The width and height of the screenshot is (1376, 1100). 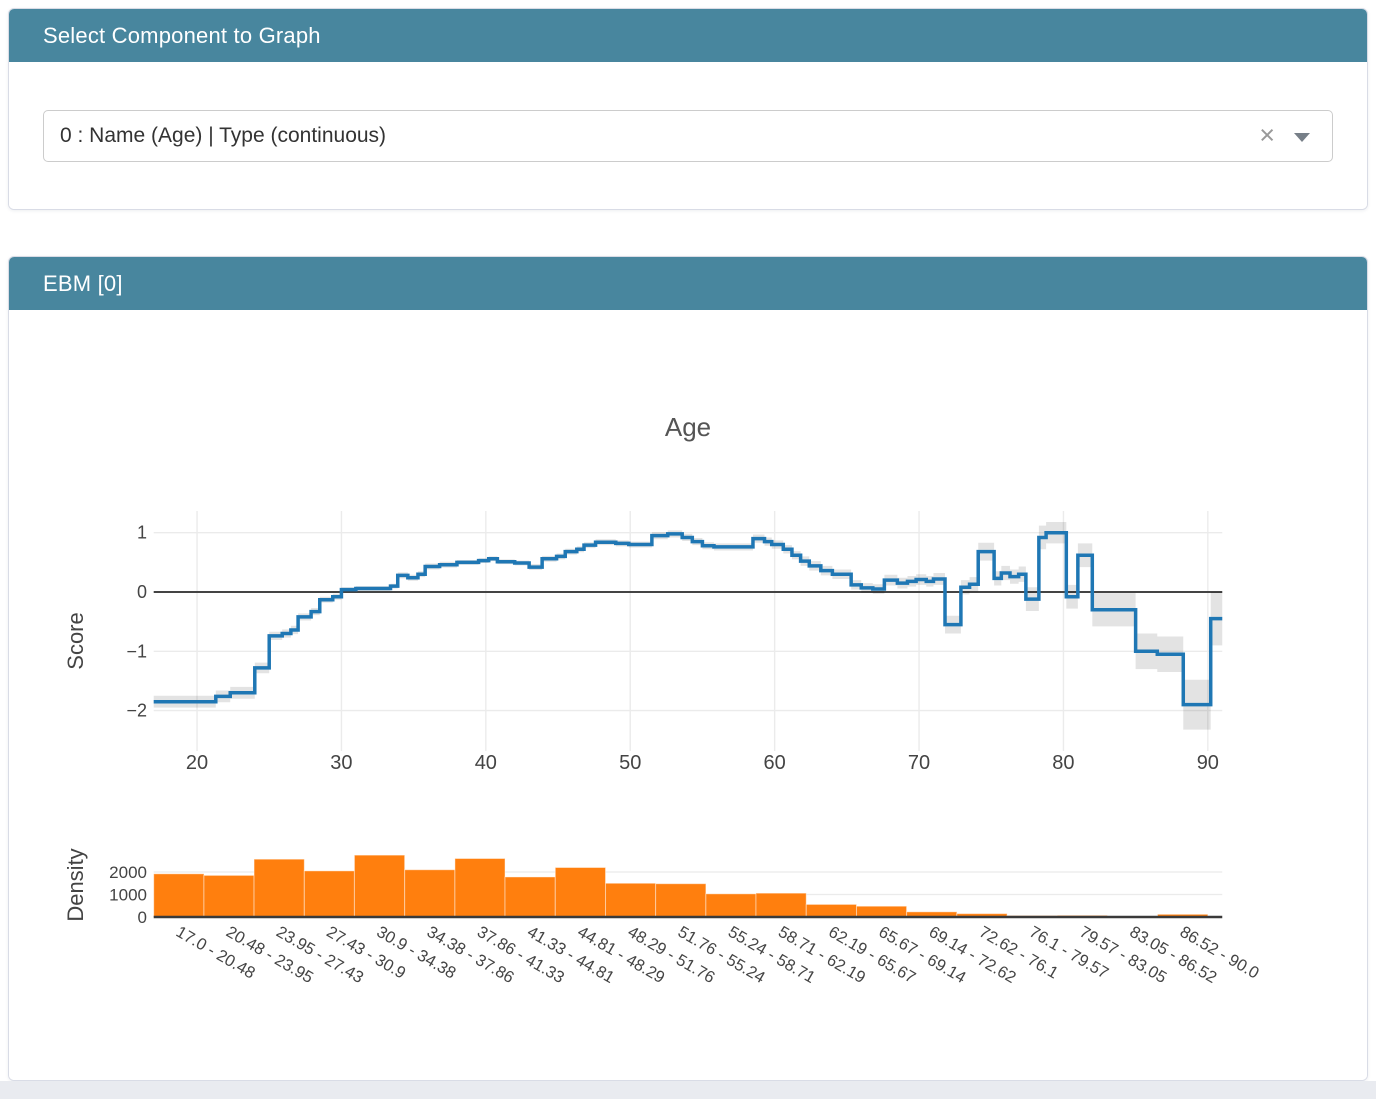 What do you see at coordinates (630, 763) in the screenshot?
I see `x-tick-label: 50` at bounding box center [630, 763].